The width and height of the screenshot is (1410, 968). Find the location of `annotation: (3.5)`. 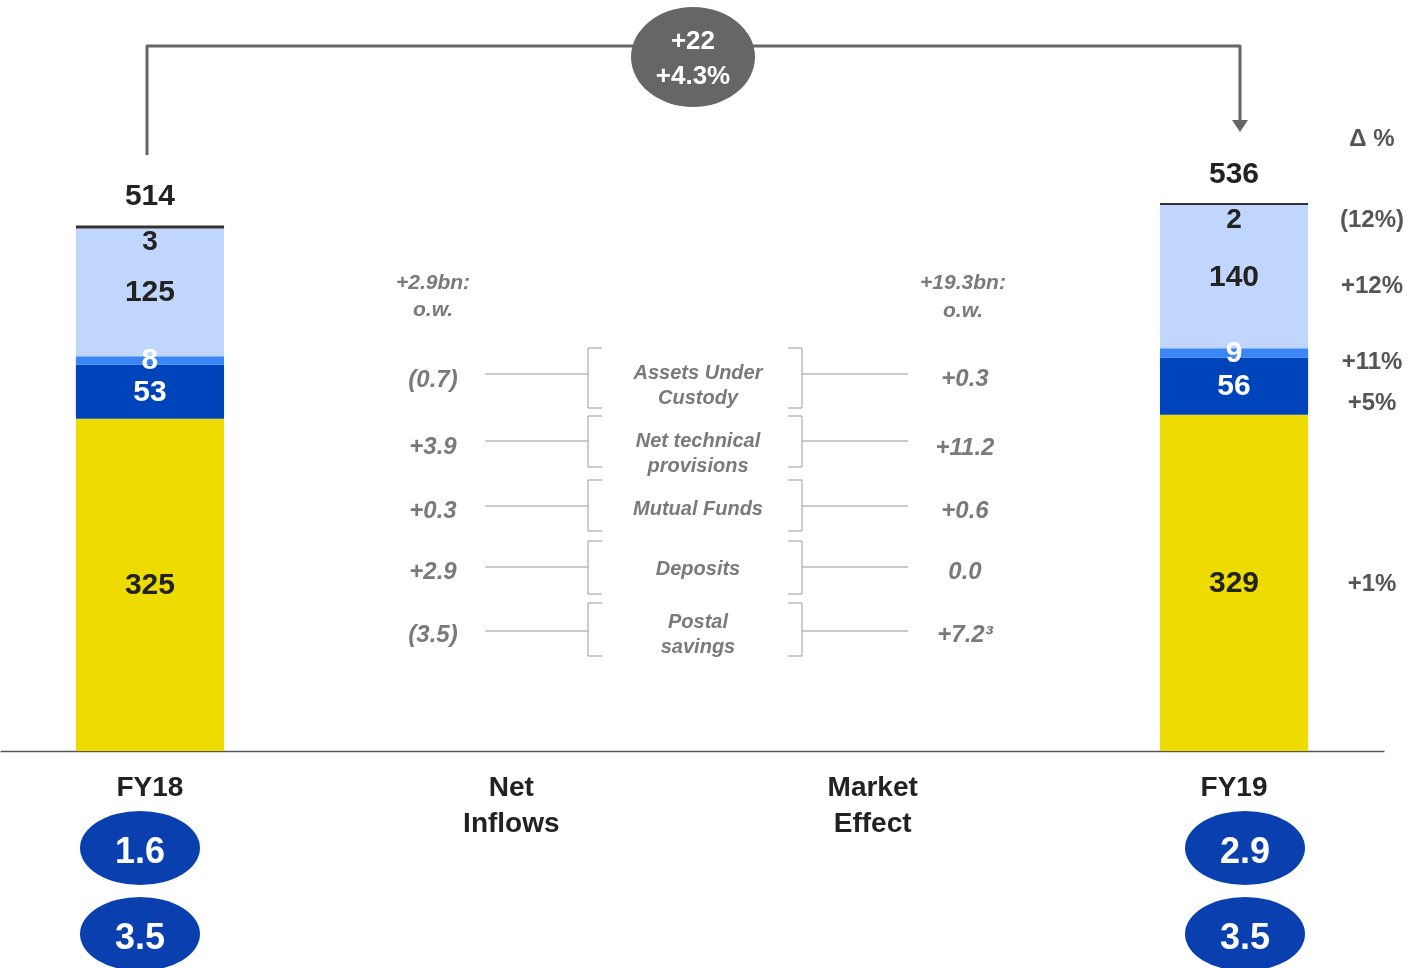

annotation: (3.5) is located at coordinates (433, 633).